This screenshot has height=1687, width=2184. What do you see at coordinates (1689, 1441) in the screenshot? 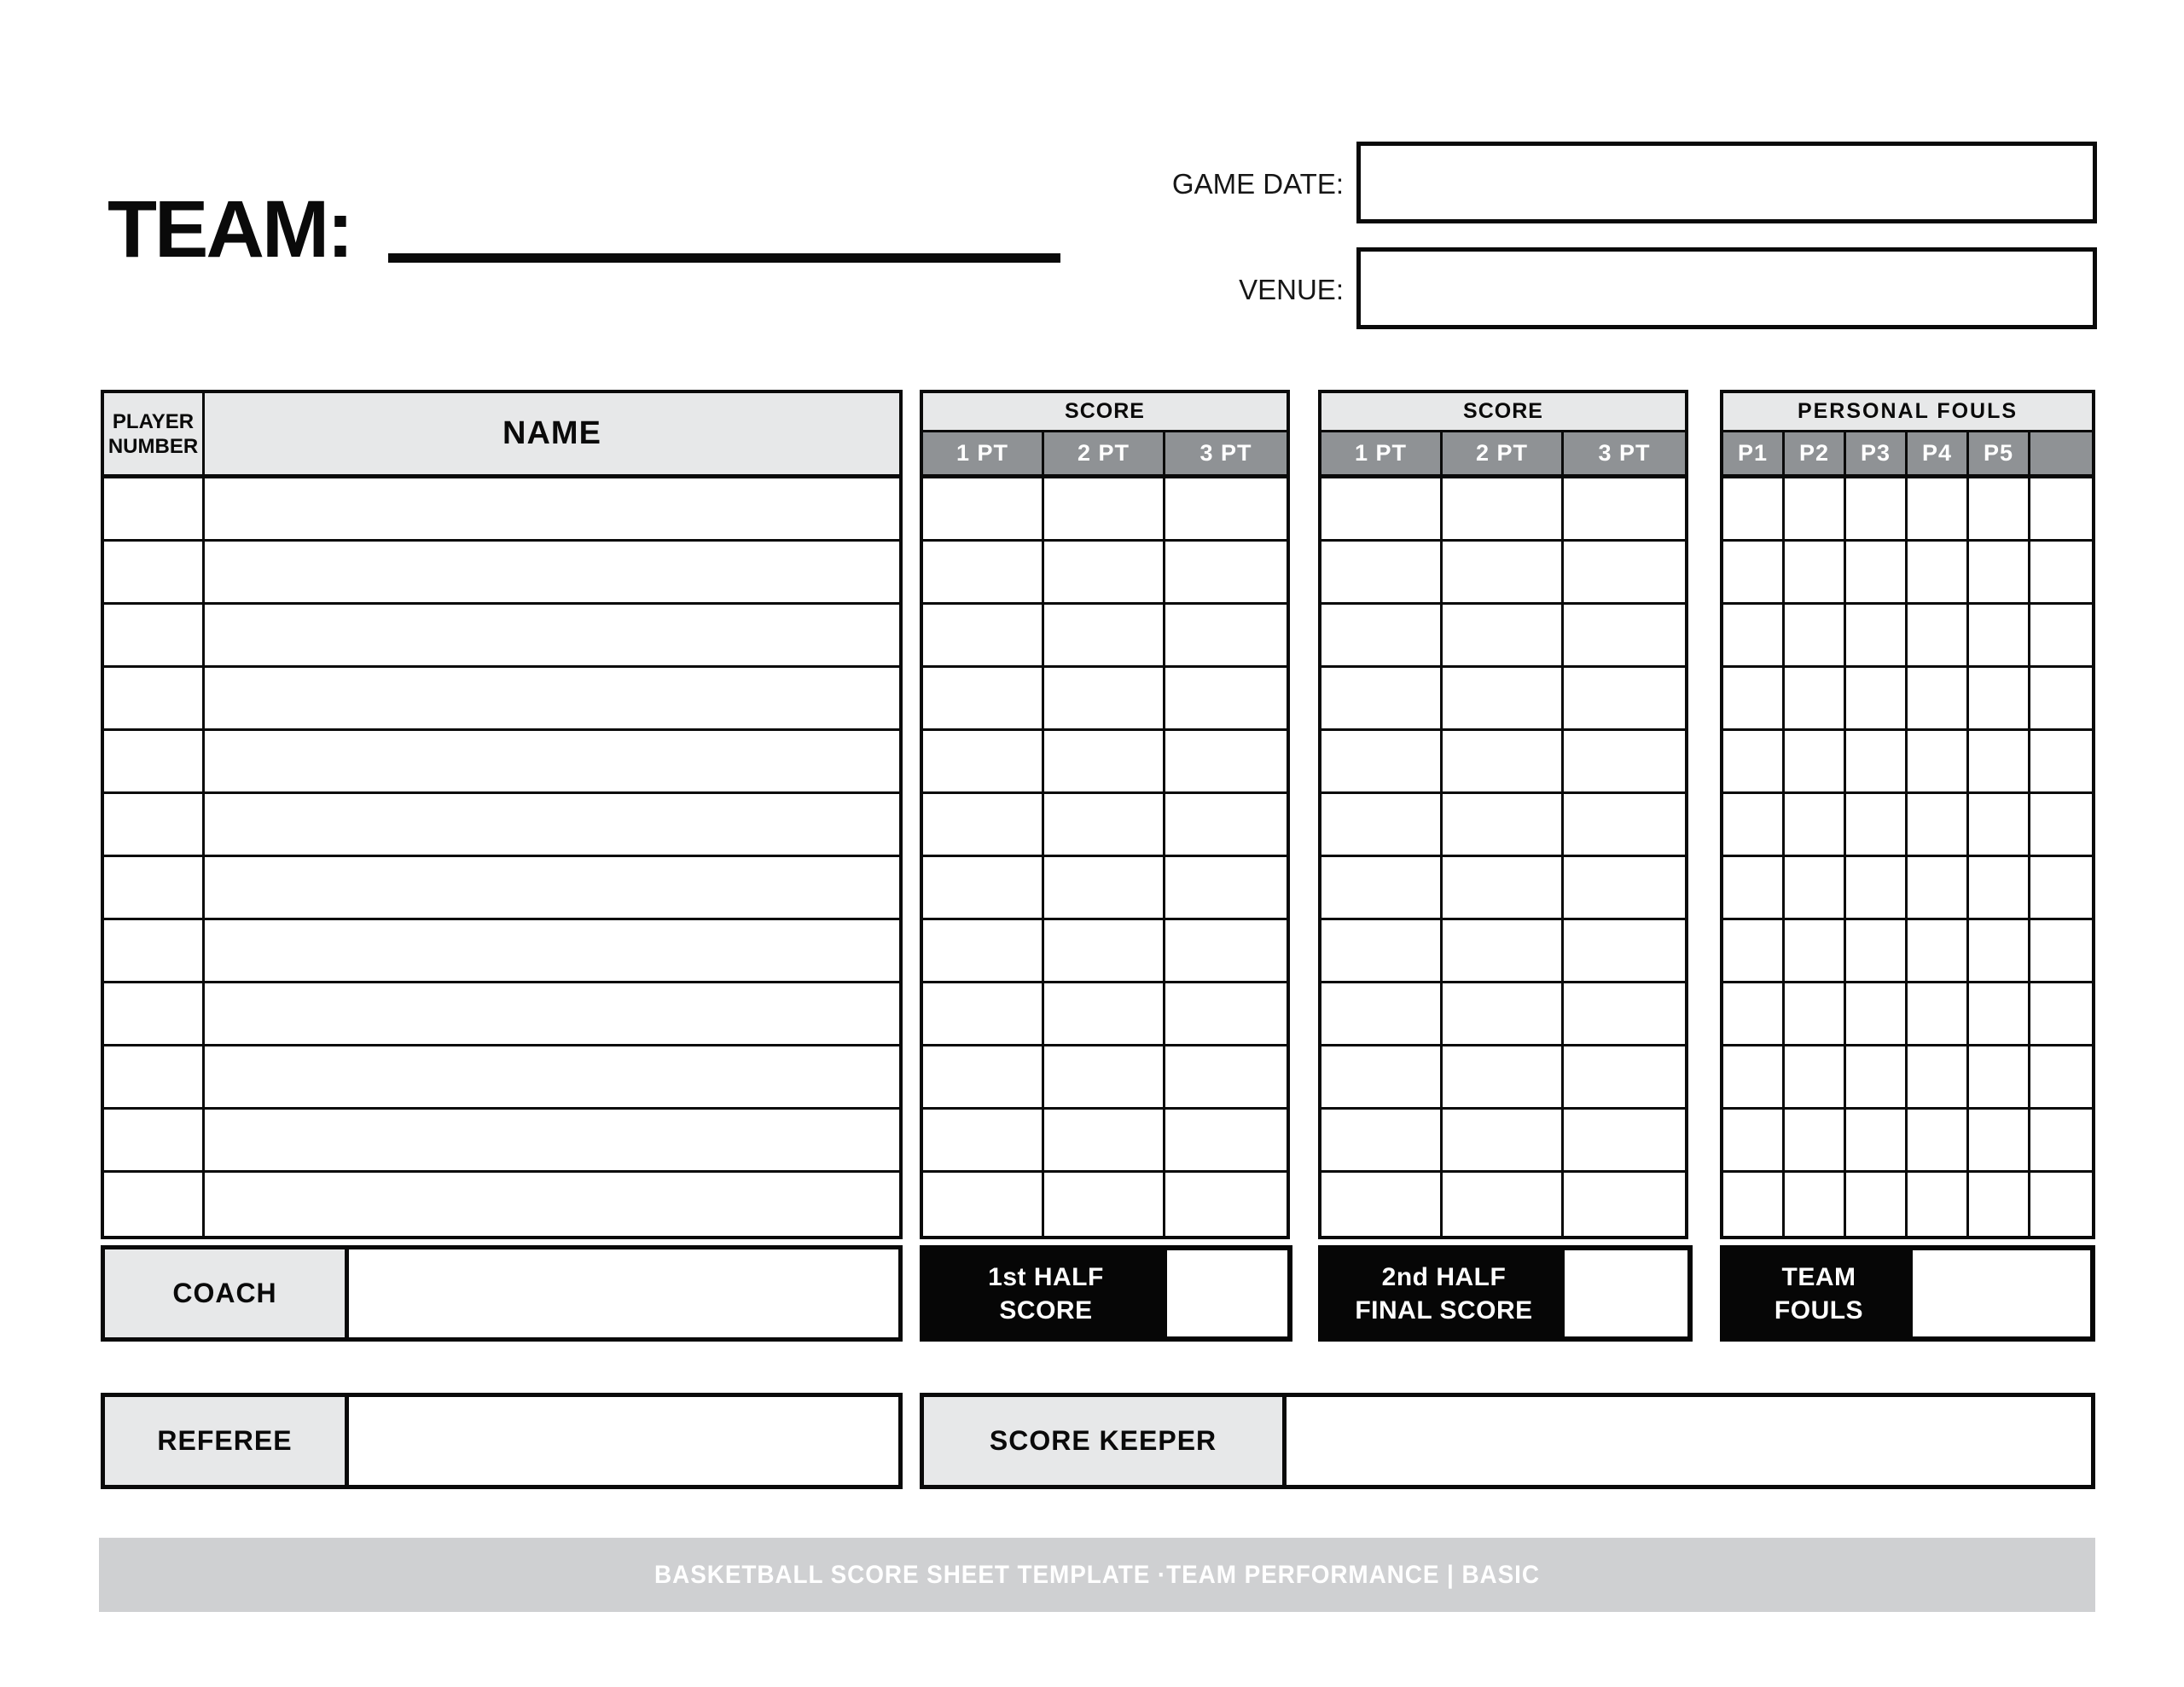
I see `score-keeper-input` at bounding box center [1689, 1441].